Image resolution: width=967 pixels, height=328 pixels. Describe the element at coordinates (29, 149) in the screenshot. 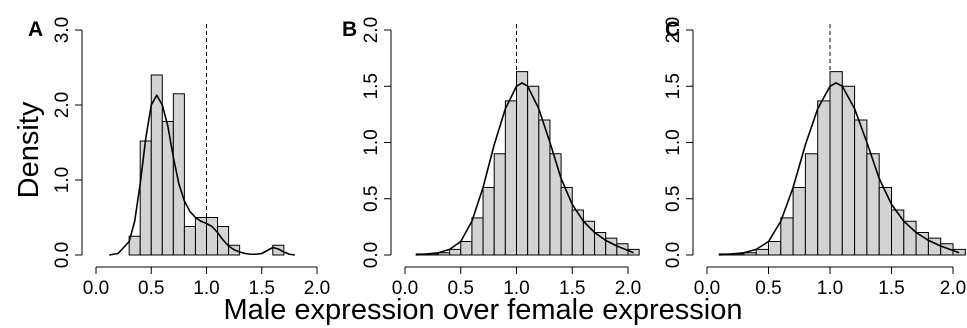

I see `y-axis-title: Density` at that location.